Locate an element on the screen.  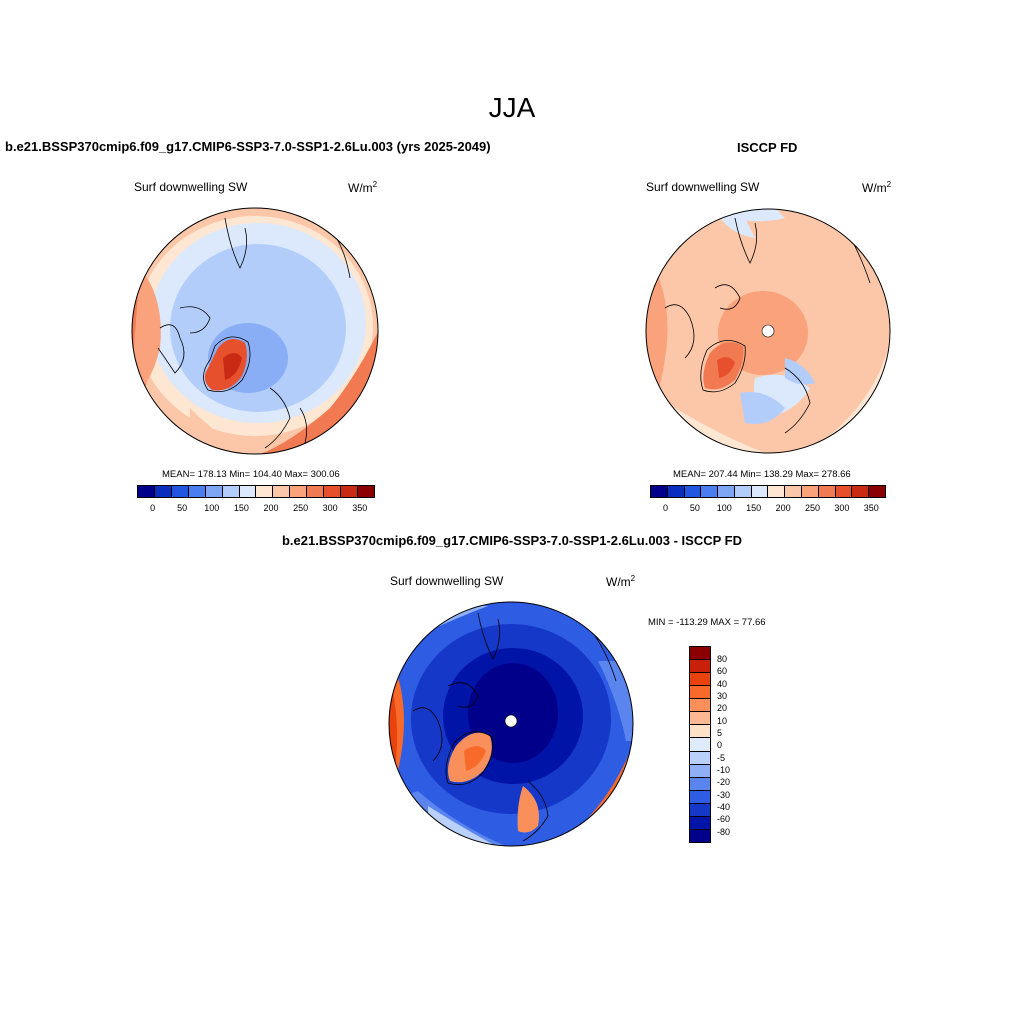
panel-2-polar-map is located at coordinates (768, 331).